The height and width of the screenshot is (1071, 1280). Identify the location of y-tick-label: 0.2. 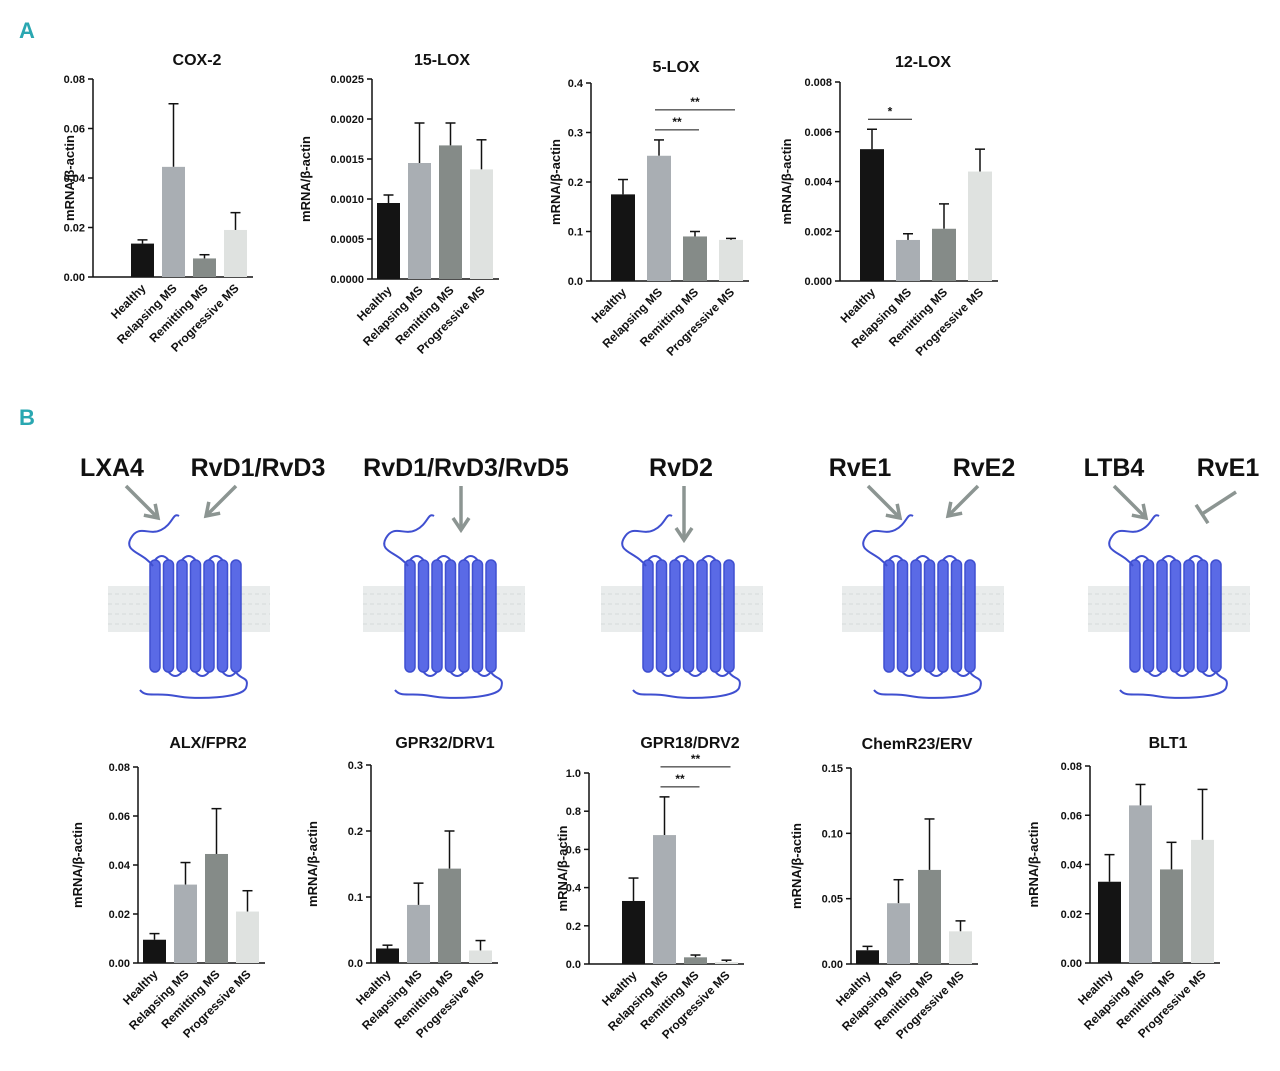
(573, 927).